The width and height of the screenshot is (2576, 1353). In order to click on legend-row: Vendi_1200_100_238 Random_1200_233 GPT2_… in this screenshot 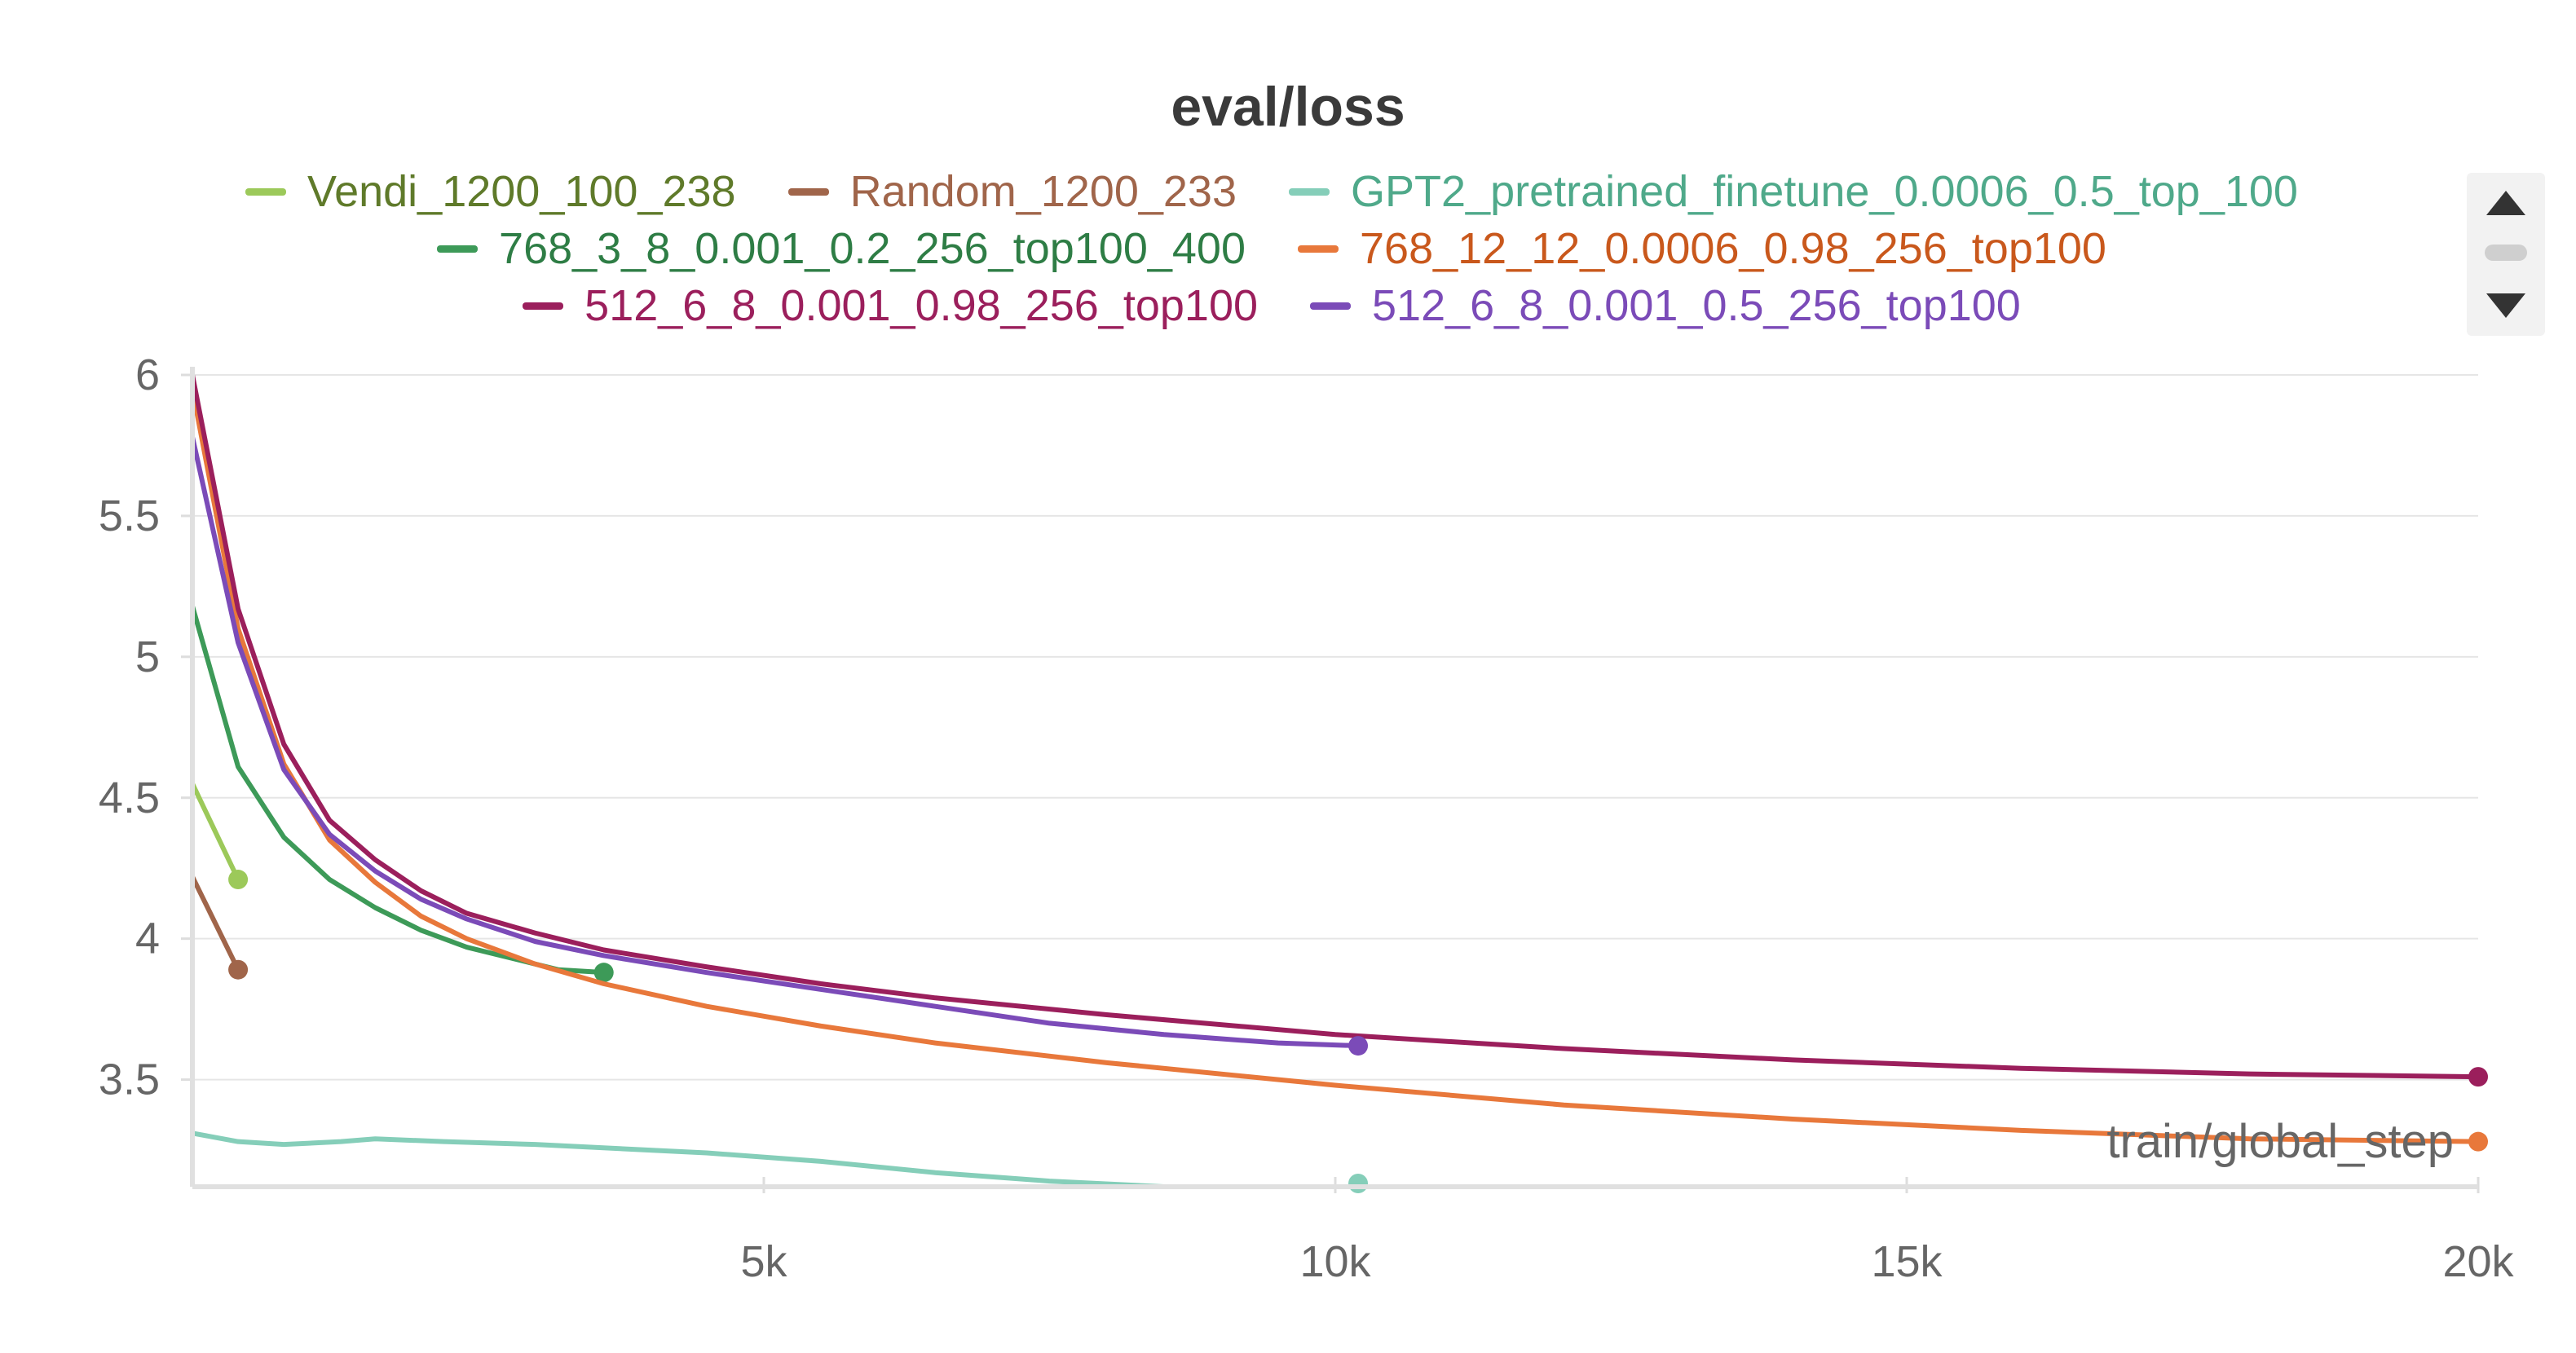, I will do `click(1271, 191)`.